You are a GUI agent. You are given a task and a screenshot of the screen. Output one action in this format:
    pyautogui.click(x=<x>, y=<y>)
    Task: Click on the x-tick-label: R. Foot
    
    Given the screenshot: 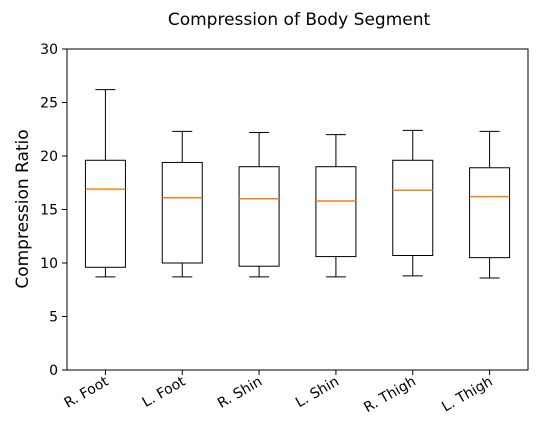 What is the action you would take?
    pyautogui.click(x=87, y=392)
    